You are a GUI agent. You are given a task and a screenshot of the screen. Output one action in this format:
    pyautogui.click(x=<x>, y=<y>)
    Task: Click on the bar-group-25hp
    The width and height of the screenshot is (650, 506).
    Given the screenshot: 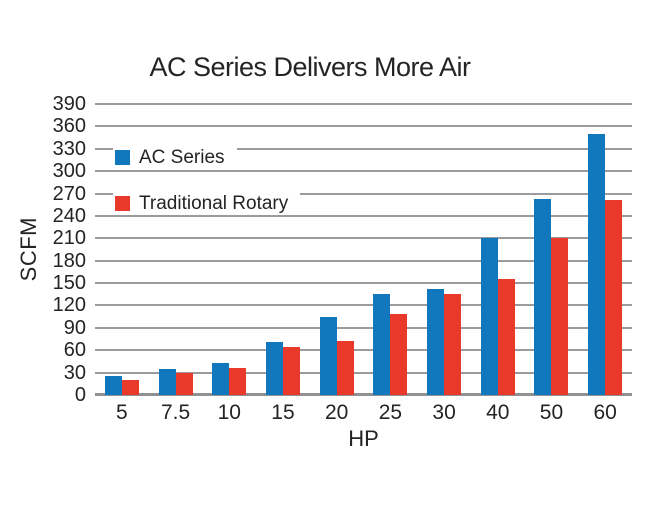 What is the action you would take?
    pyautogui.click(x=391, y=249)
    